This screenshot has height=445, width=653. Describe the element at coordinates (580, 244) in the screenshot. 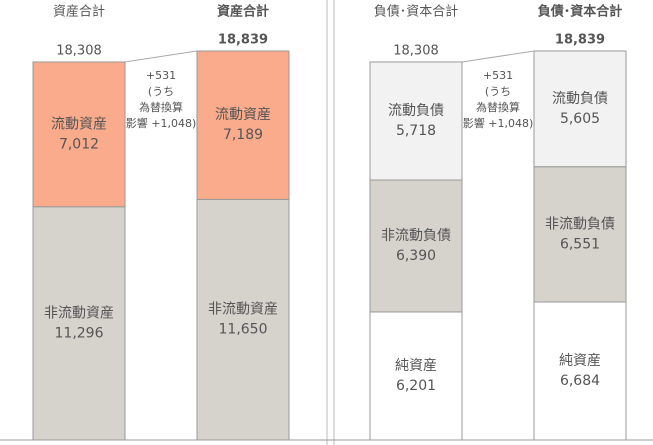

I see `segment-value: 6,551` at that location.